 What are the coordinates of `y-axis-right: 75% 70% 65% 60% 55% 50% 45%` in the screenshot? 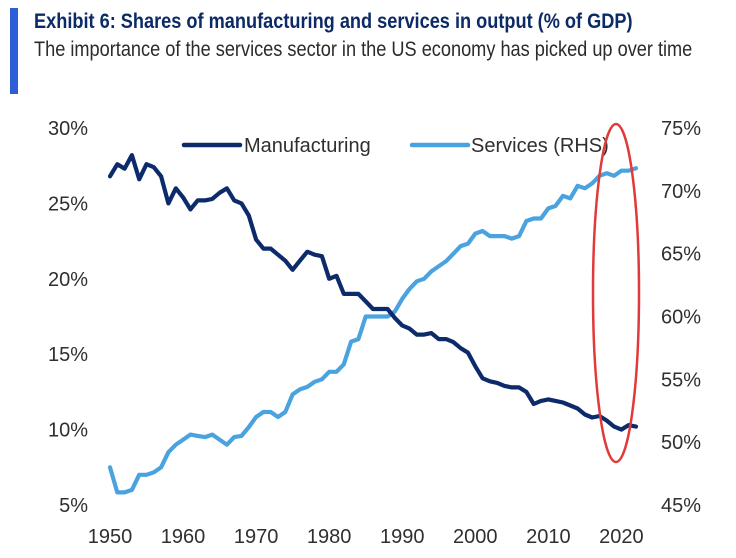 It's located at (681, 317).